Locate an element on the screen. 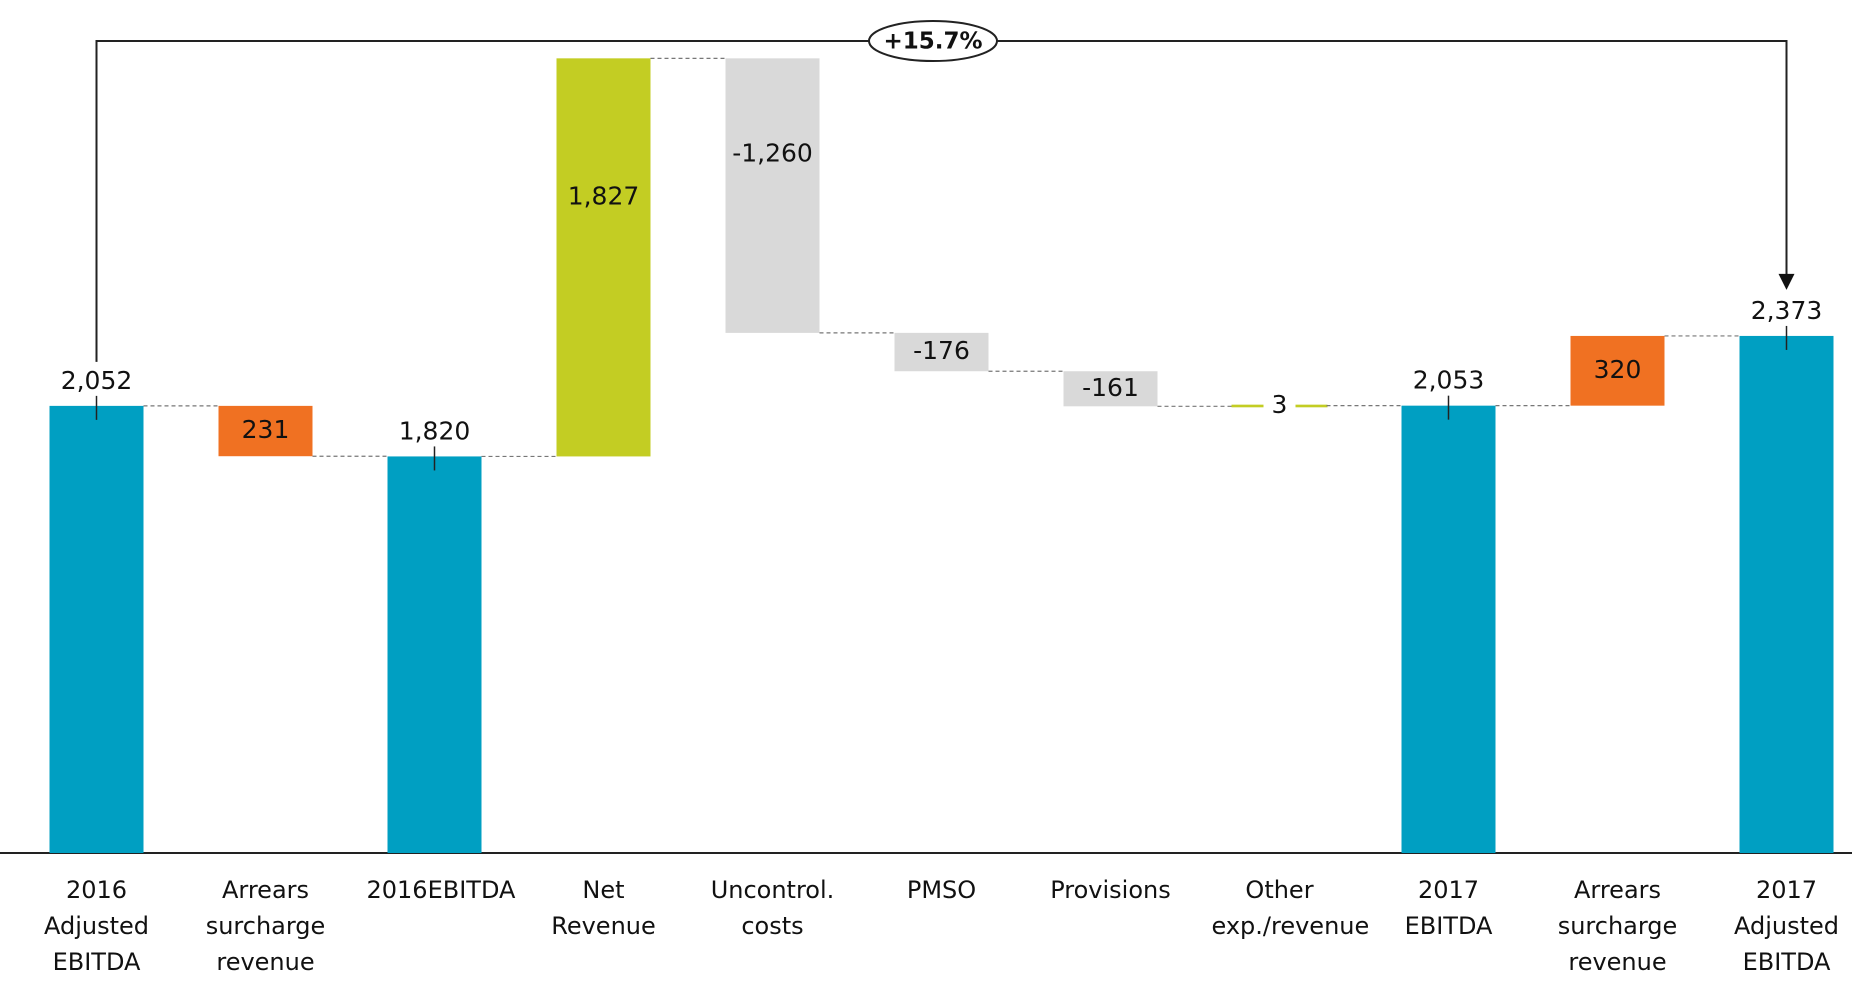 The height and width of the screenshot is (985, 1852). value-label: 231 is located at coordinates (266, 429).